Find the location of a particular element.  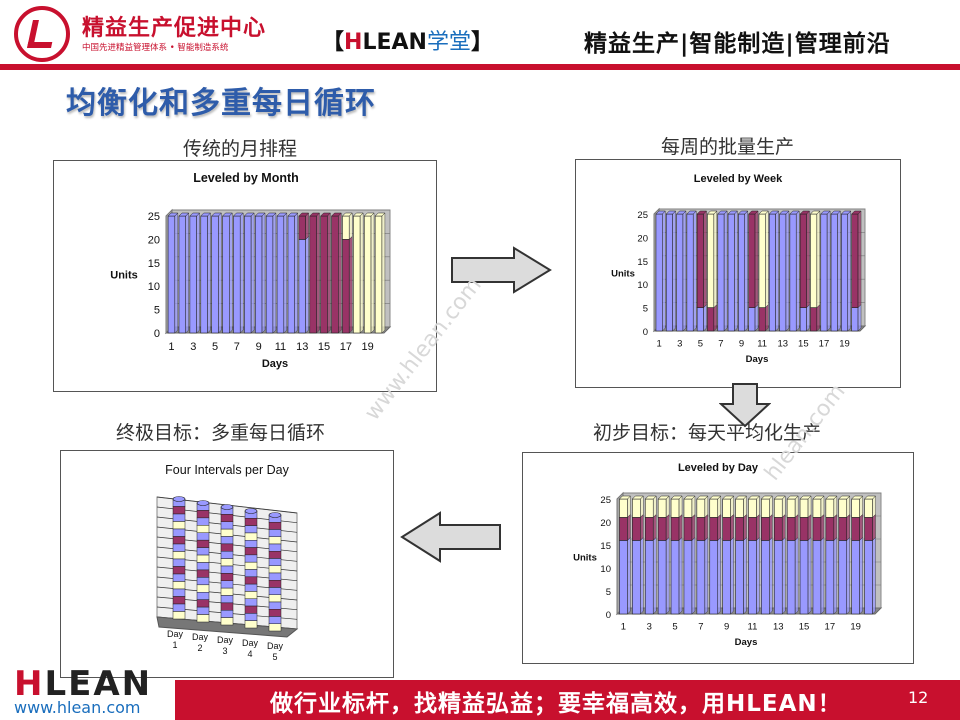

y-tick-label: 0 is located at coordinates (608, 615).